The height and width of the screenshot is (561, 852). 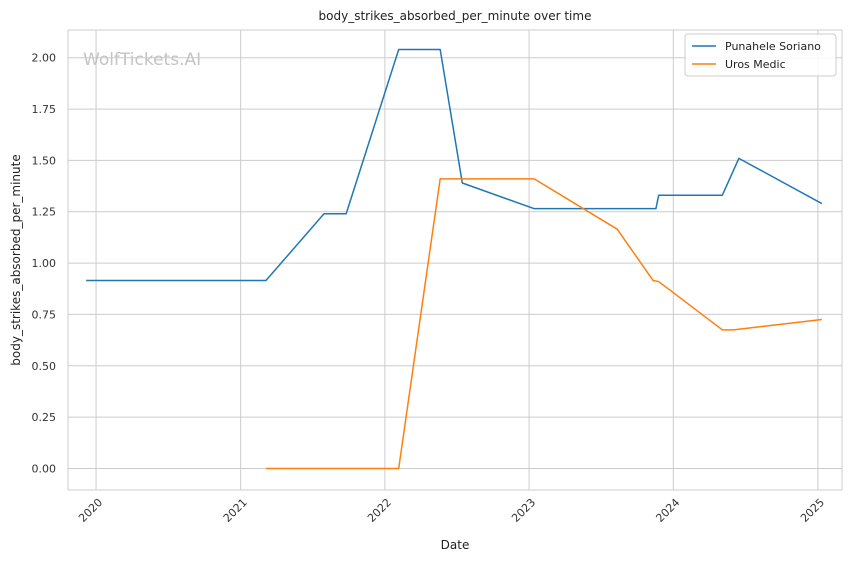 I want to click on y-tick-label: 1.50, so click(x=44, y=160).